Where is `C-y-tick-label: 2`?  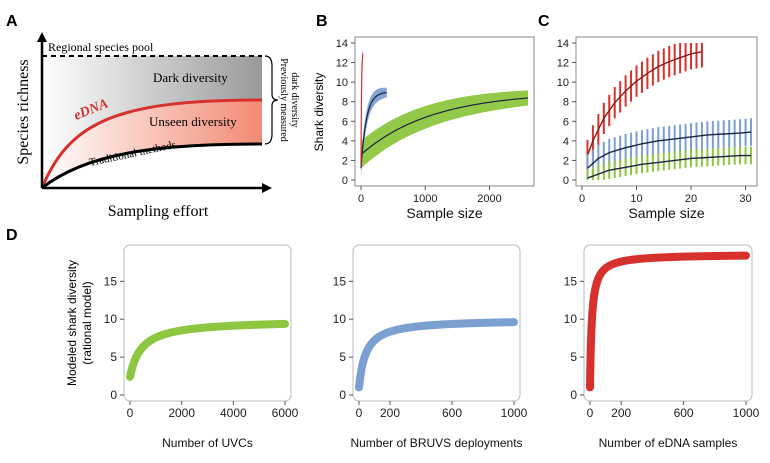 C-y-tick-label: 2 is located at coordinates (566, 161).